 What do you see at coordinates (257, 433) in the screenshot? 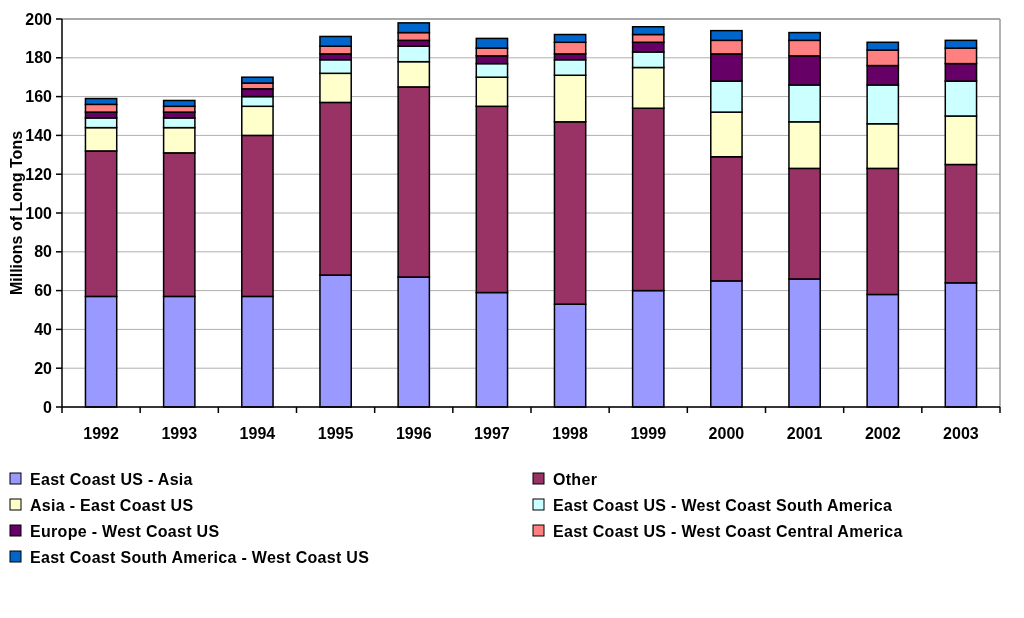
I see `x-tick-label: 1994` at bounding box center [257, 433].